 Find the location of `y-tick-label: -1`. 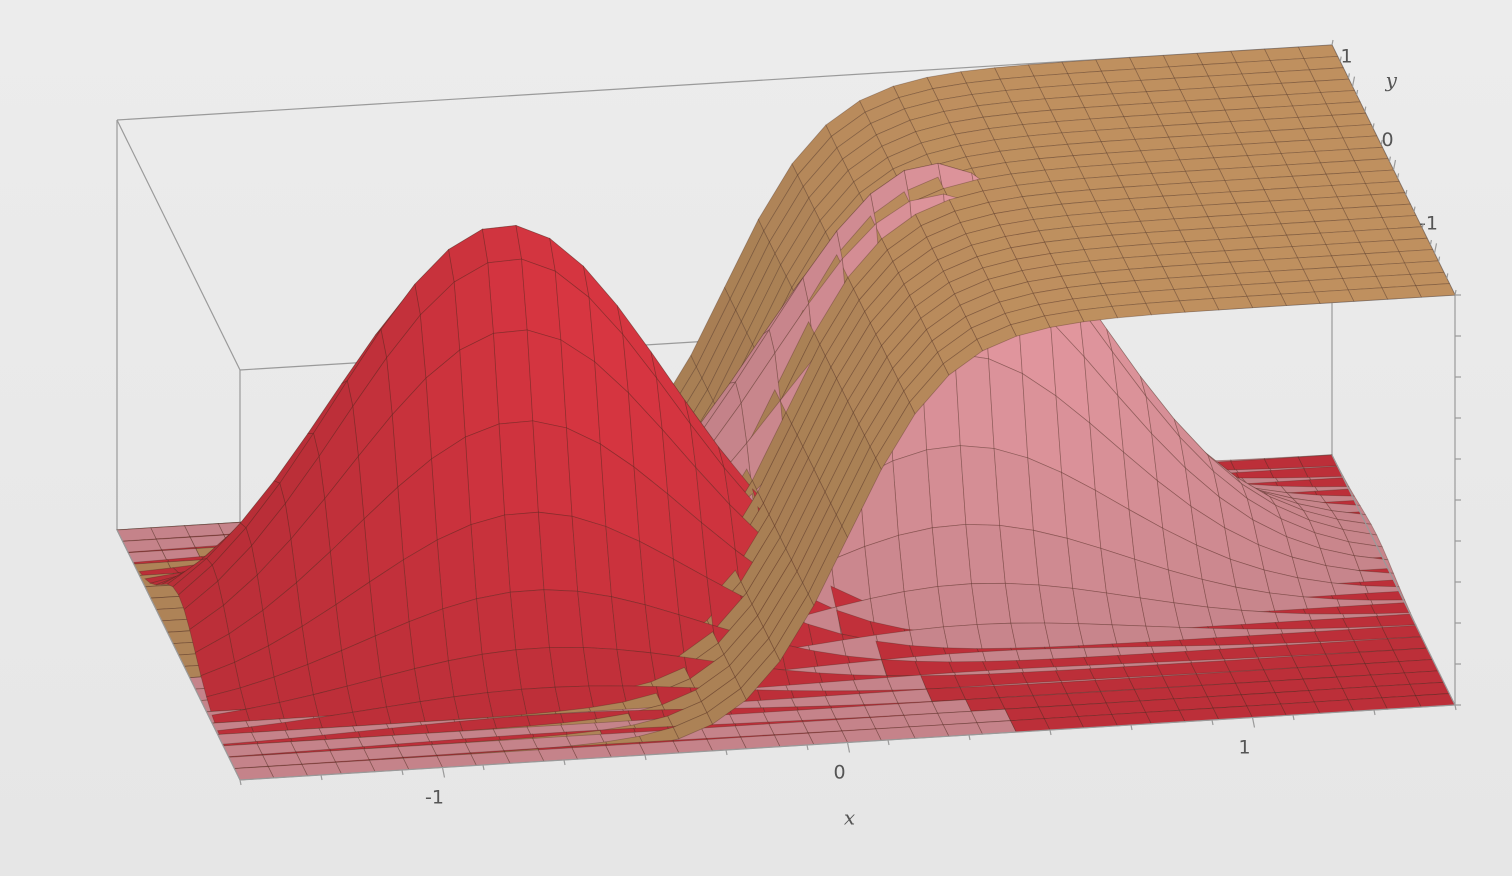

y-tick-label: -1 is located at coordinates (1428, 223).